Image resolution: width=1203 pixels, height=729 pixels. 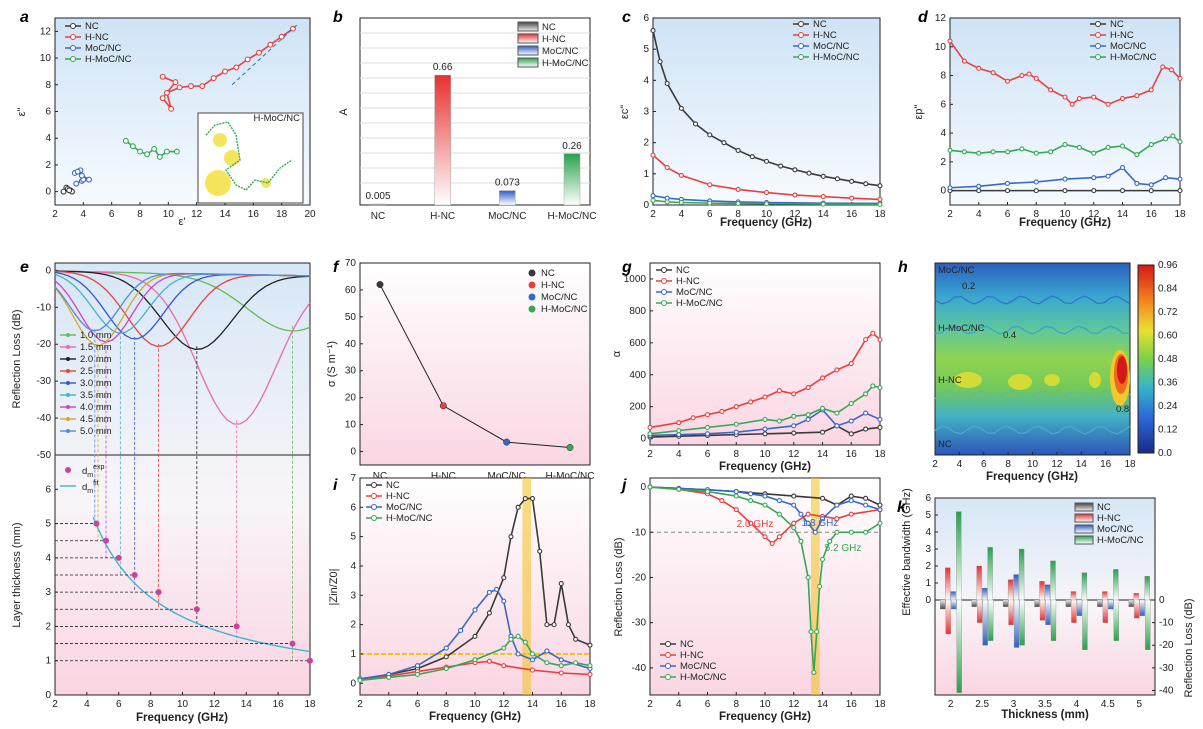 I want to click on e-legend-label: 4.5 mm, so click(x=96, y=419).